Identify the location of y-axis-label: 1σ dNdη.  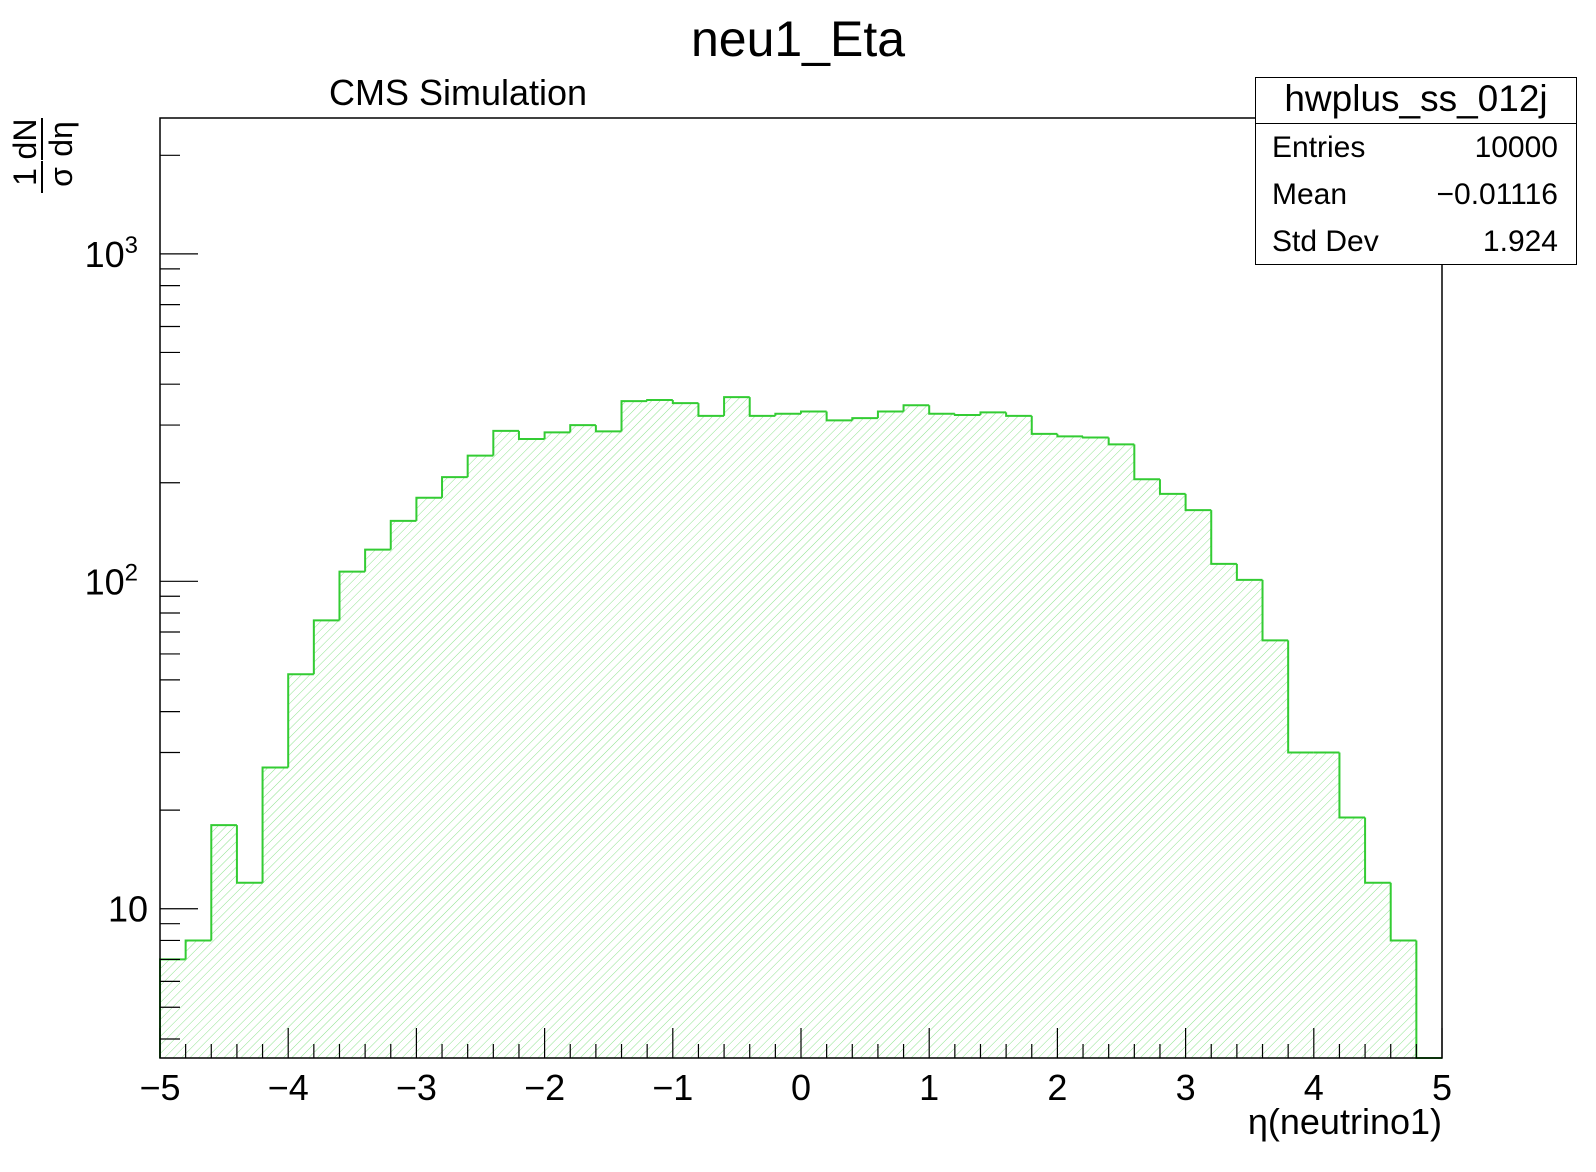
(43, 155).